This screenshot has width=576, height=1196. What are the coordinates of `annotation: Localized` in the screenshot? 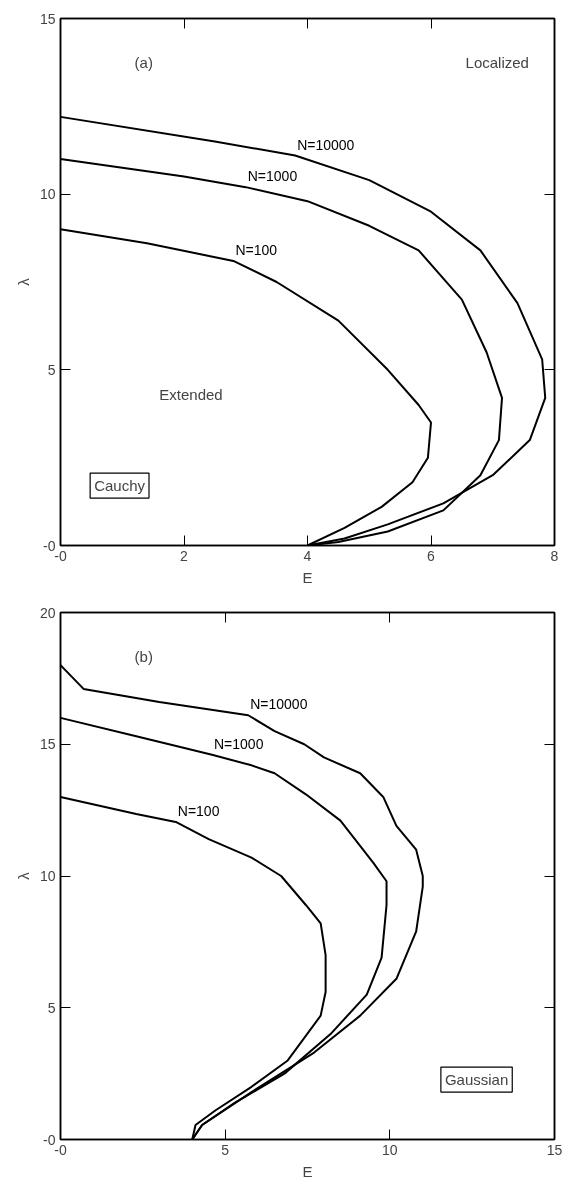 It's located at (497, 63).